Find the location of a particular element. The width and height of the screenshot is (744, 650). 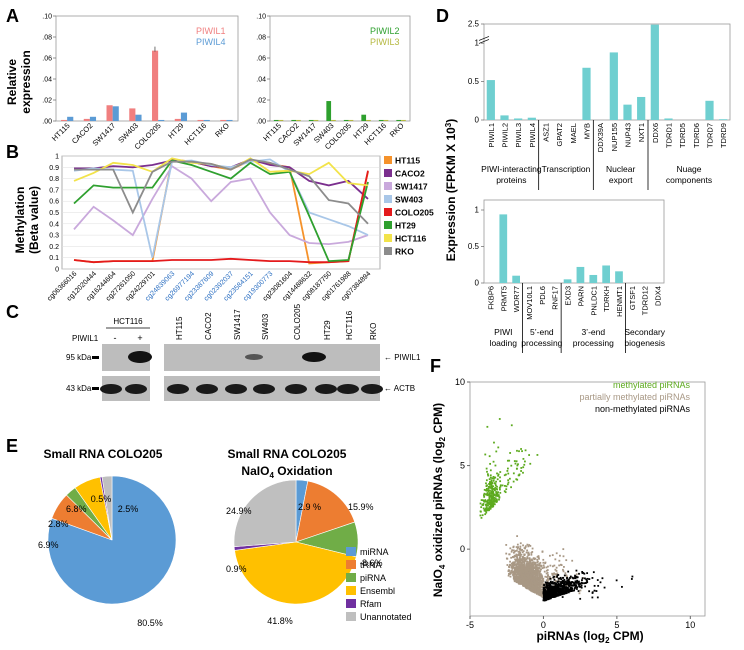

b-ytick-label: 0.8 is located at coordinates (54, 179).